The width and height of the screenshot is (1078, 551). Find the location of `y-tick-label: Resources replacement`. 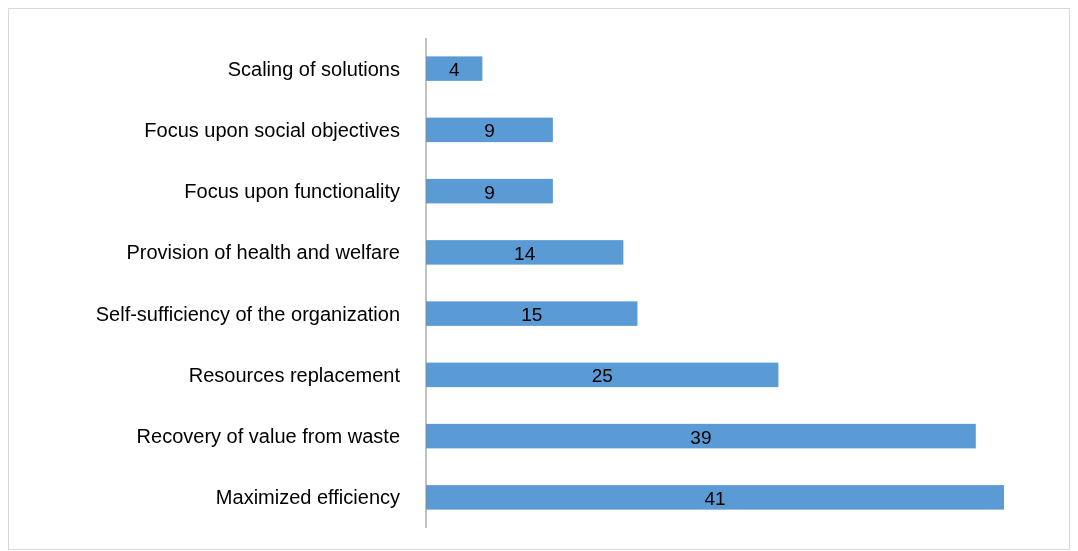

y-tick-label: Resources replacement is located at coordinates (294, 374).